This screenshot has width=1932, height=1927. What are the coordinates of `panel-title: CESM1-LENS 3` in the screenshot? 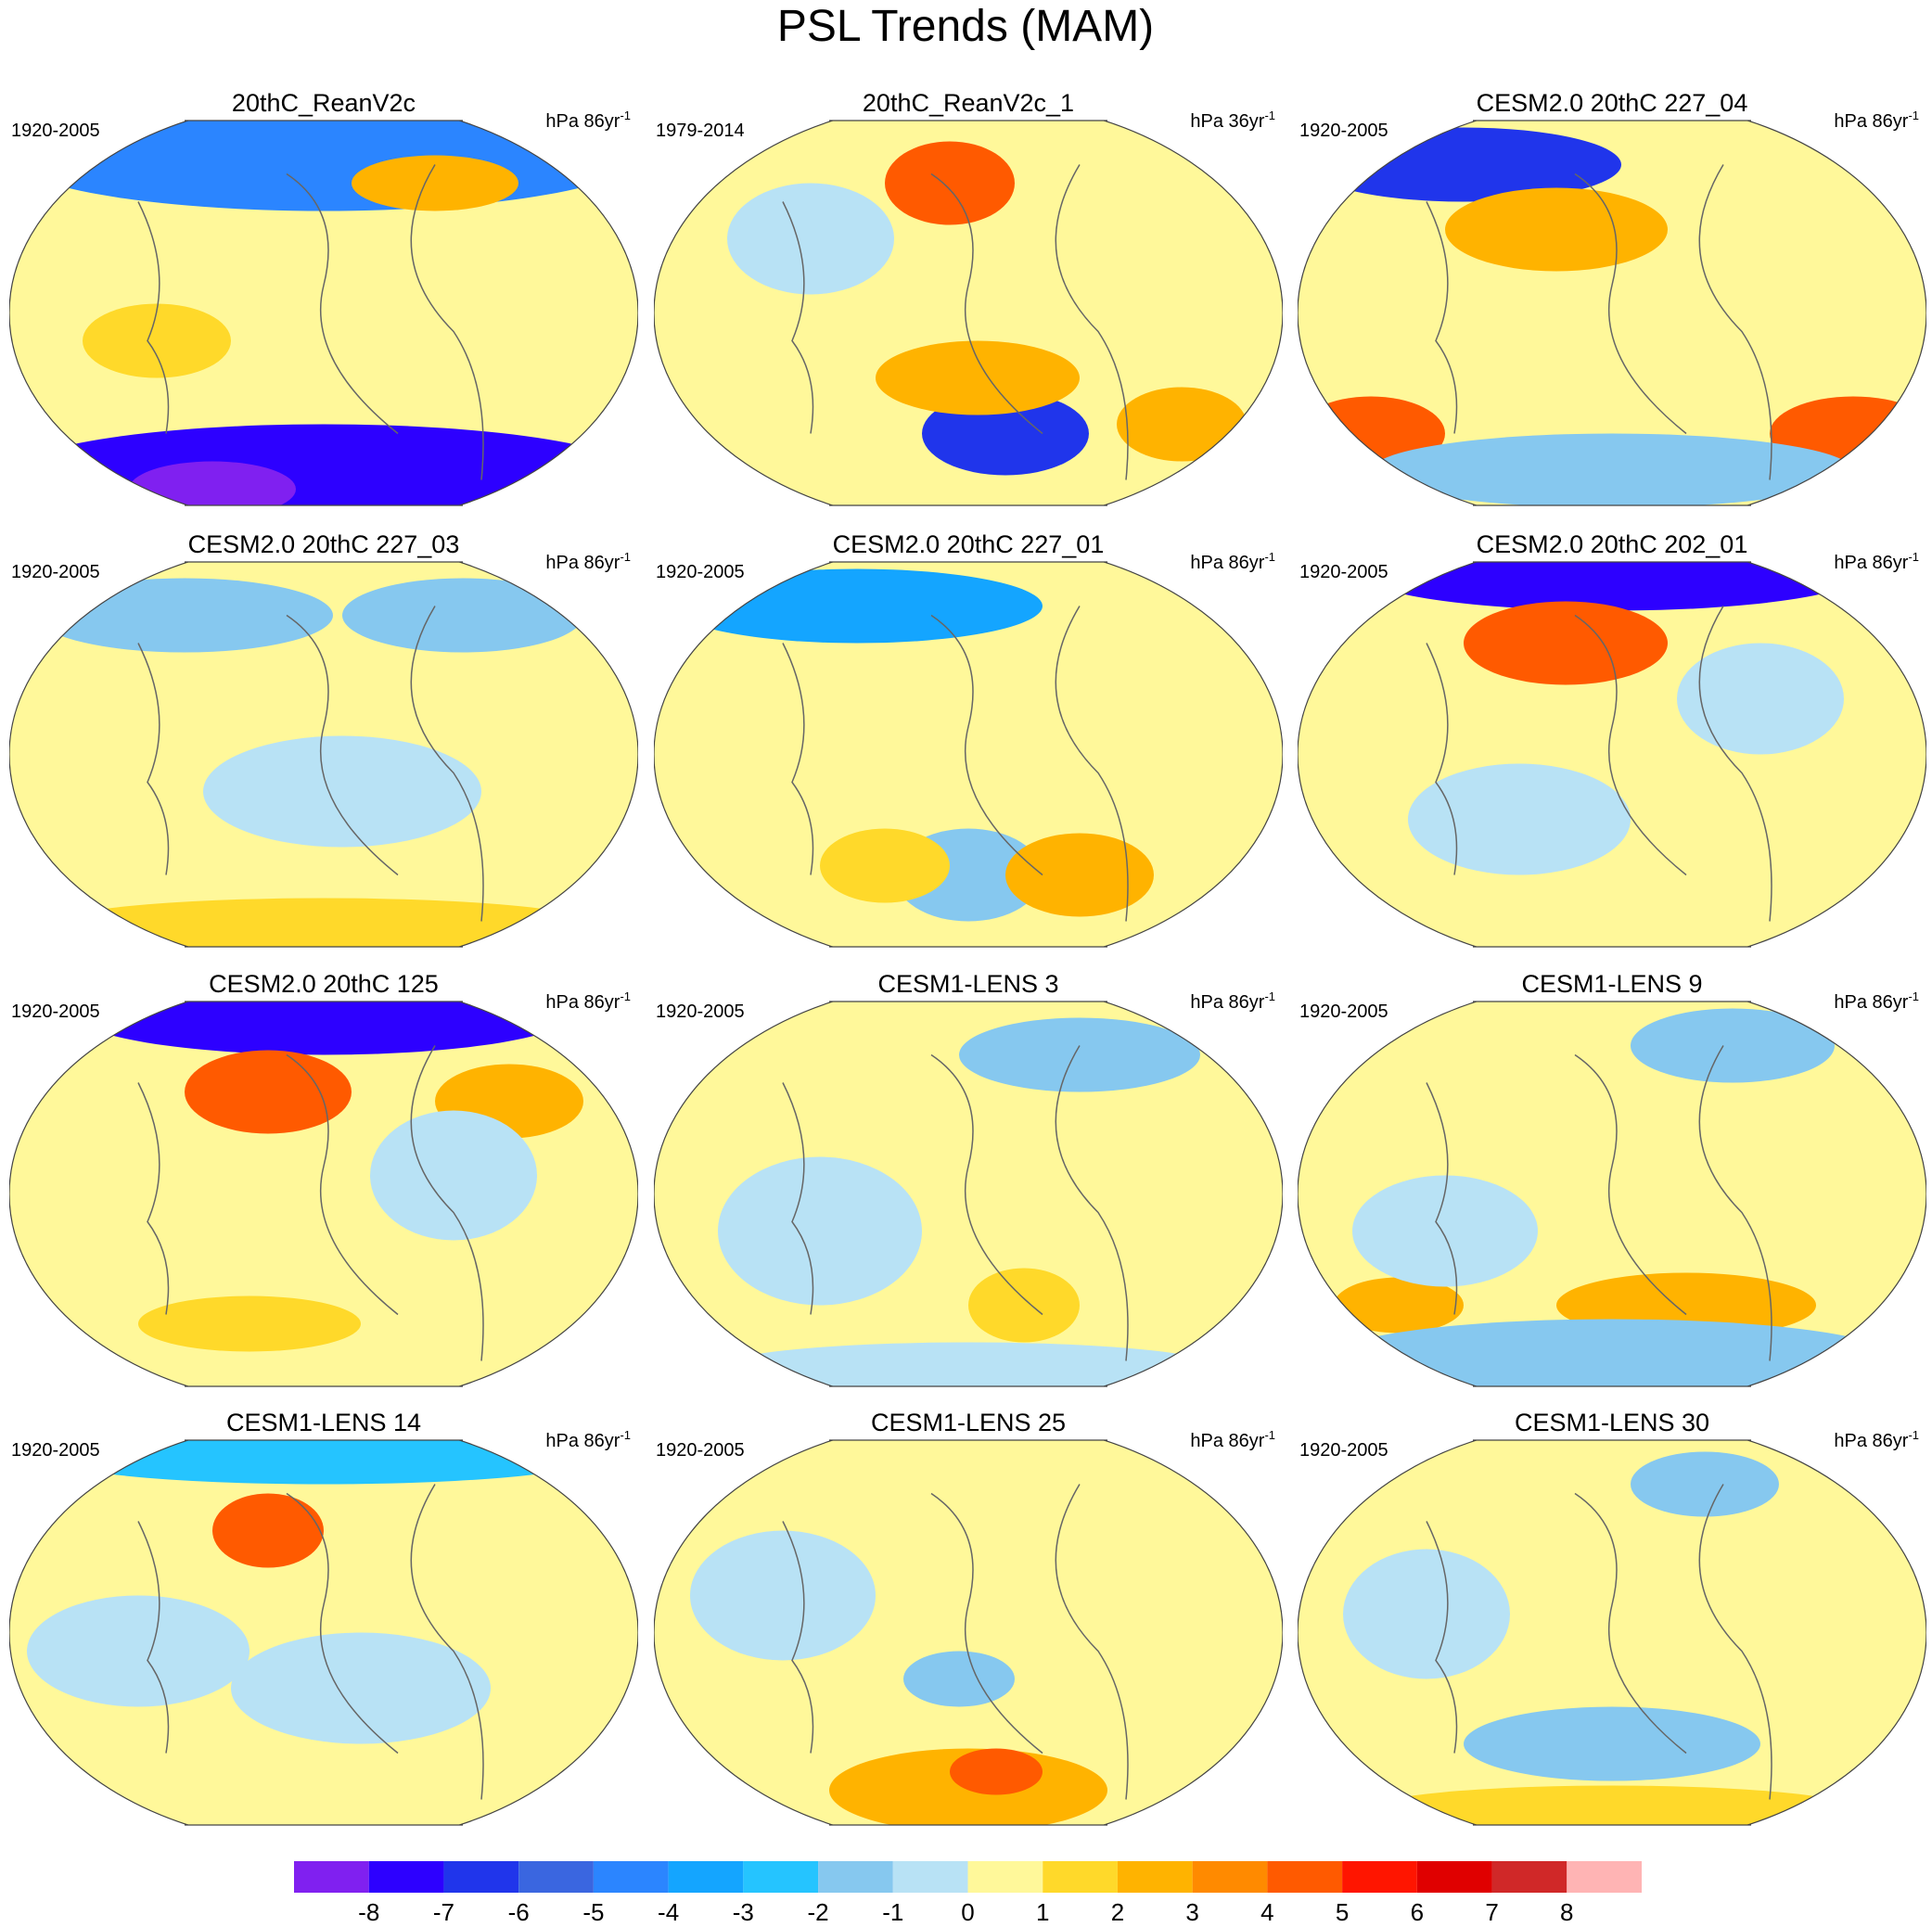 It's located at (967, 984).